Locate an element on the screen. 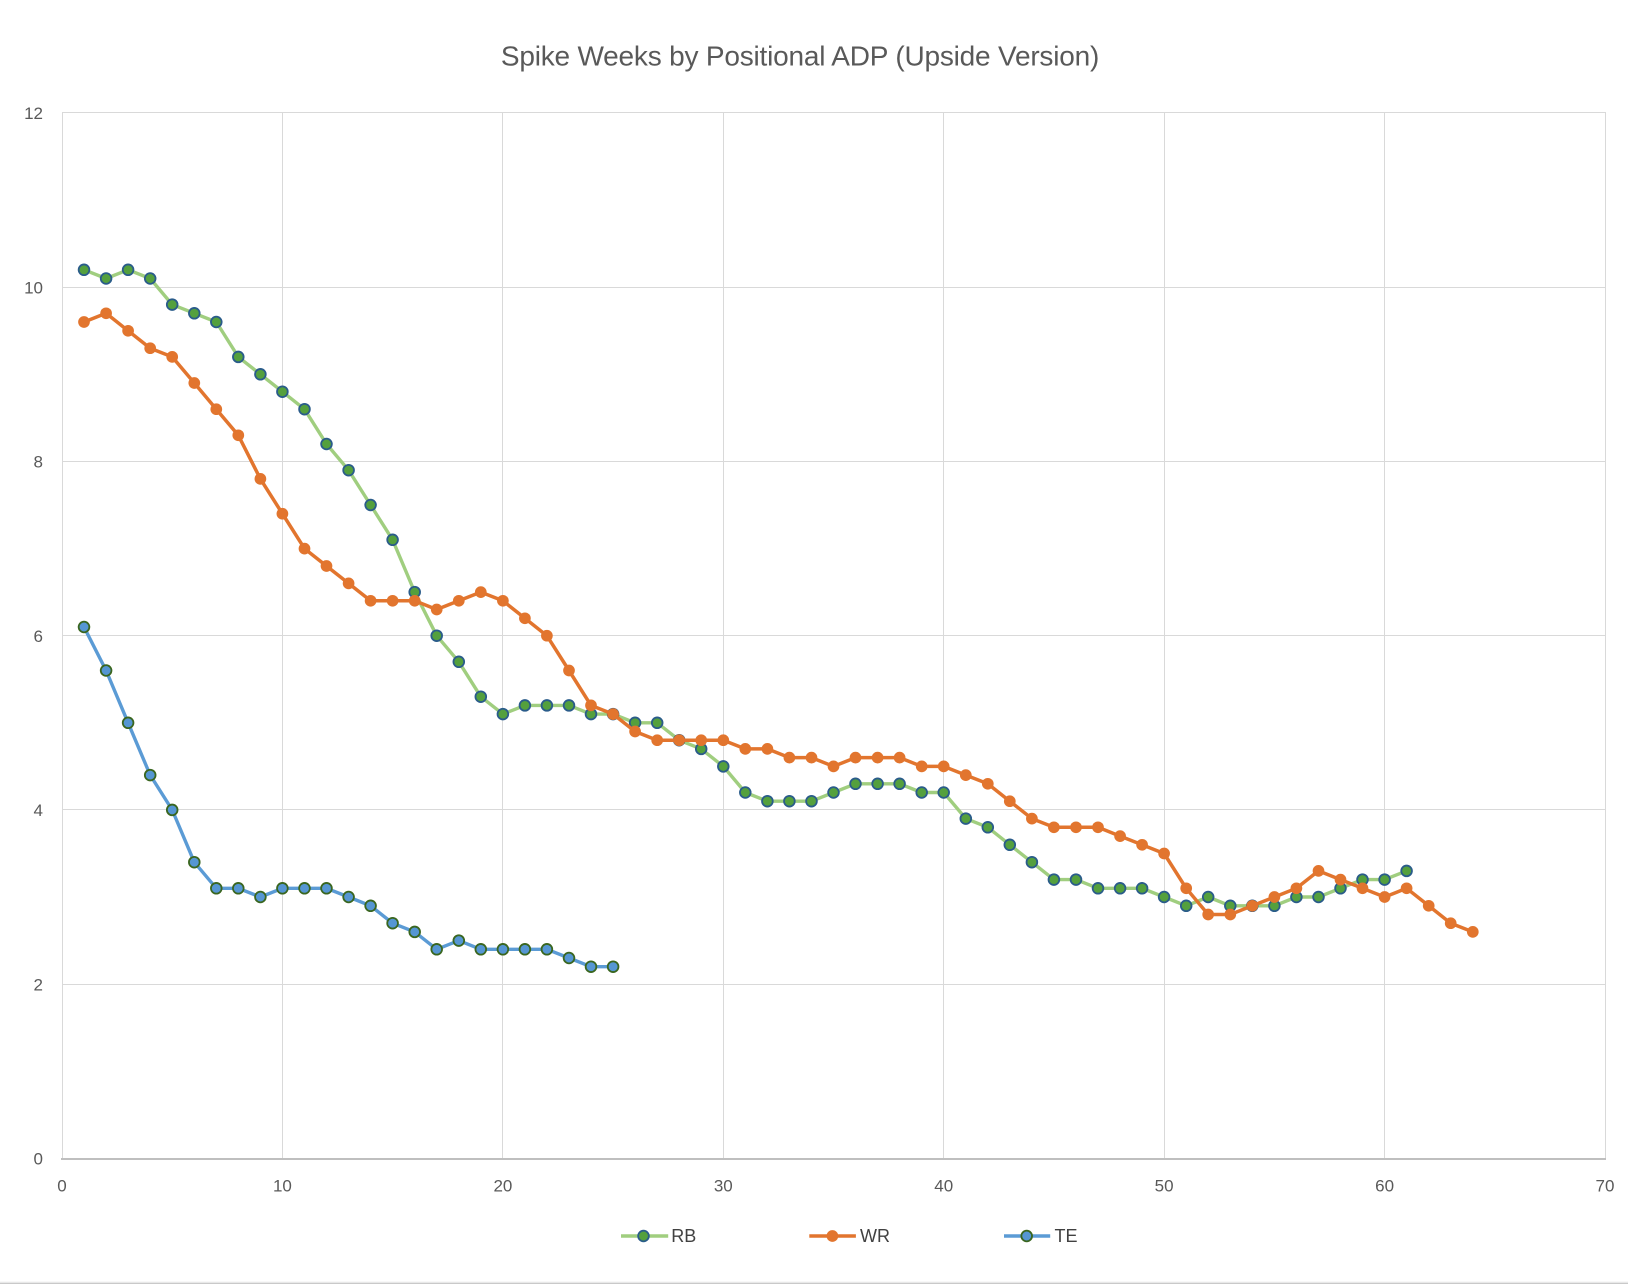 The height and width of the screenshot is (1284, 1628). svg-text: 8 is located at coordinates (38, 462).